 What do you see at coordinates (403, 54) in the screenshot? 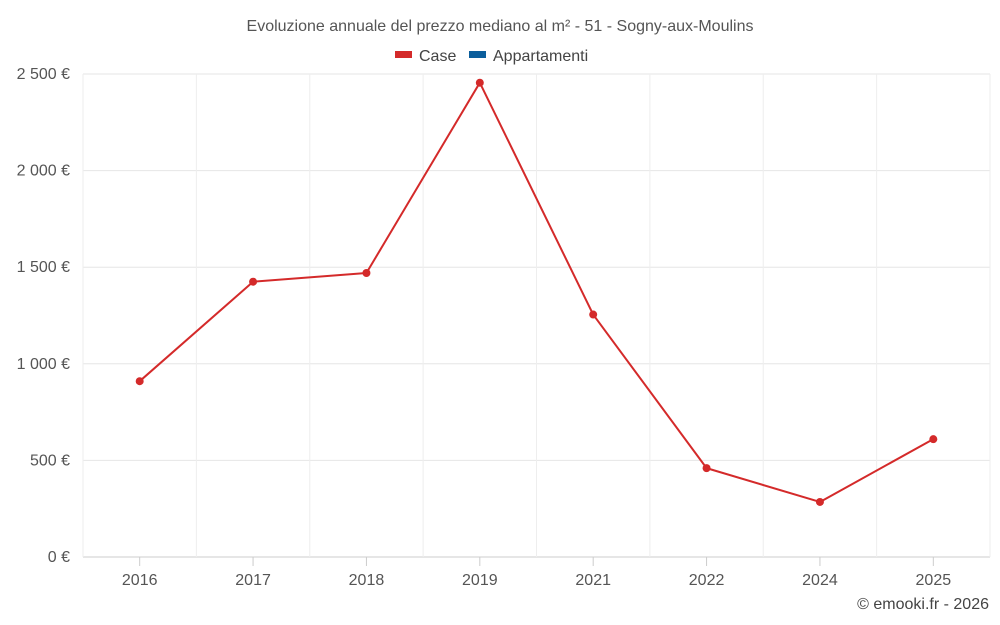
I see `legend-swatch-case` at bounding box center [403, 54].